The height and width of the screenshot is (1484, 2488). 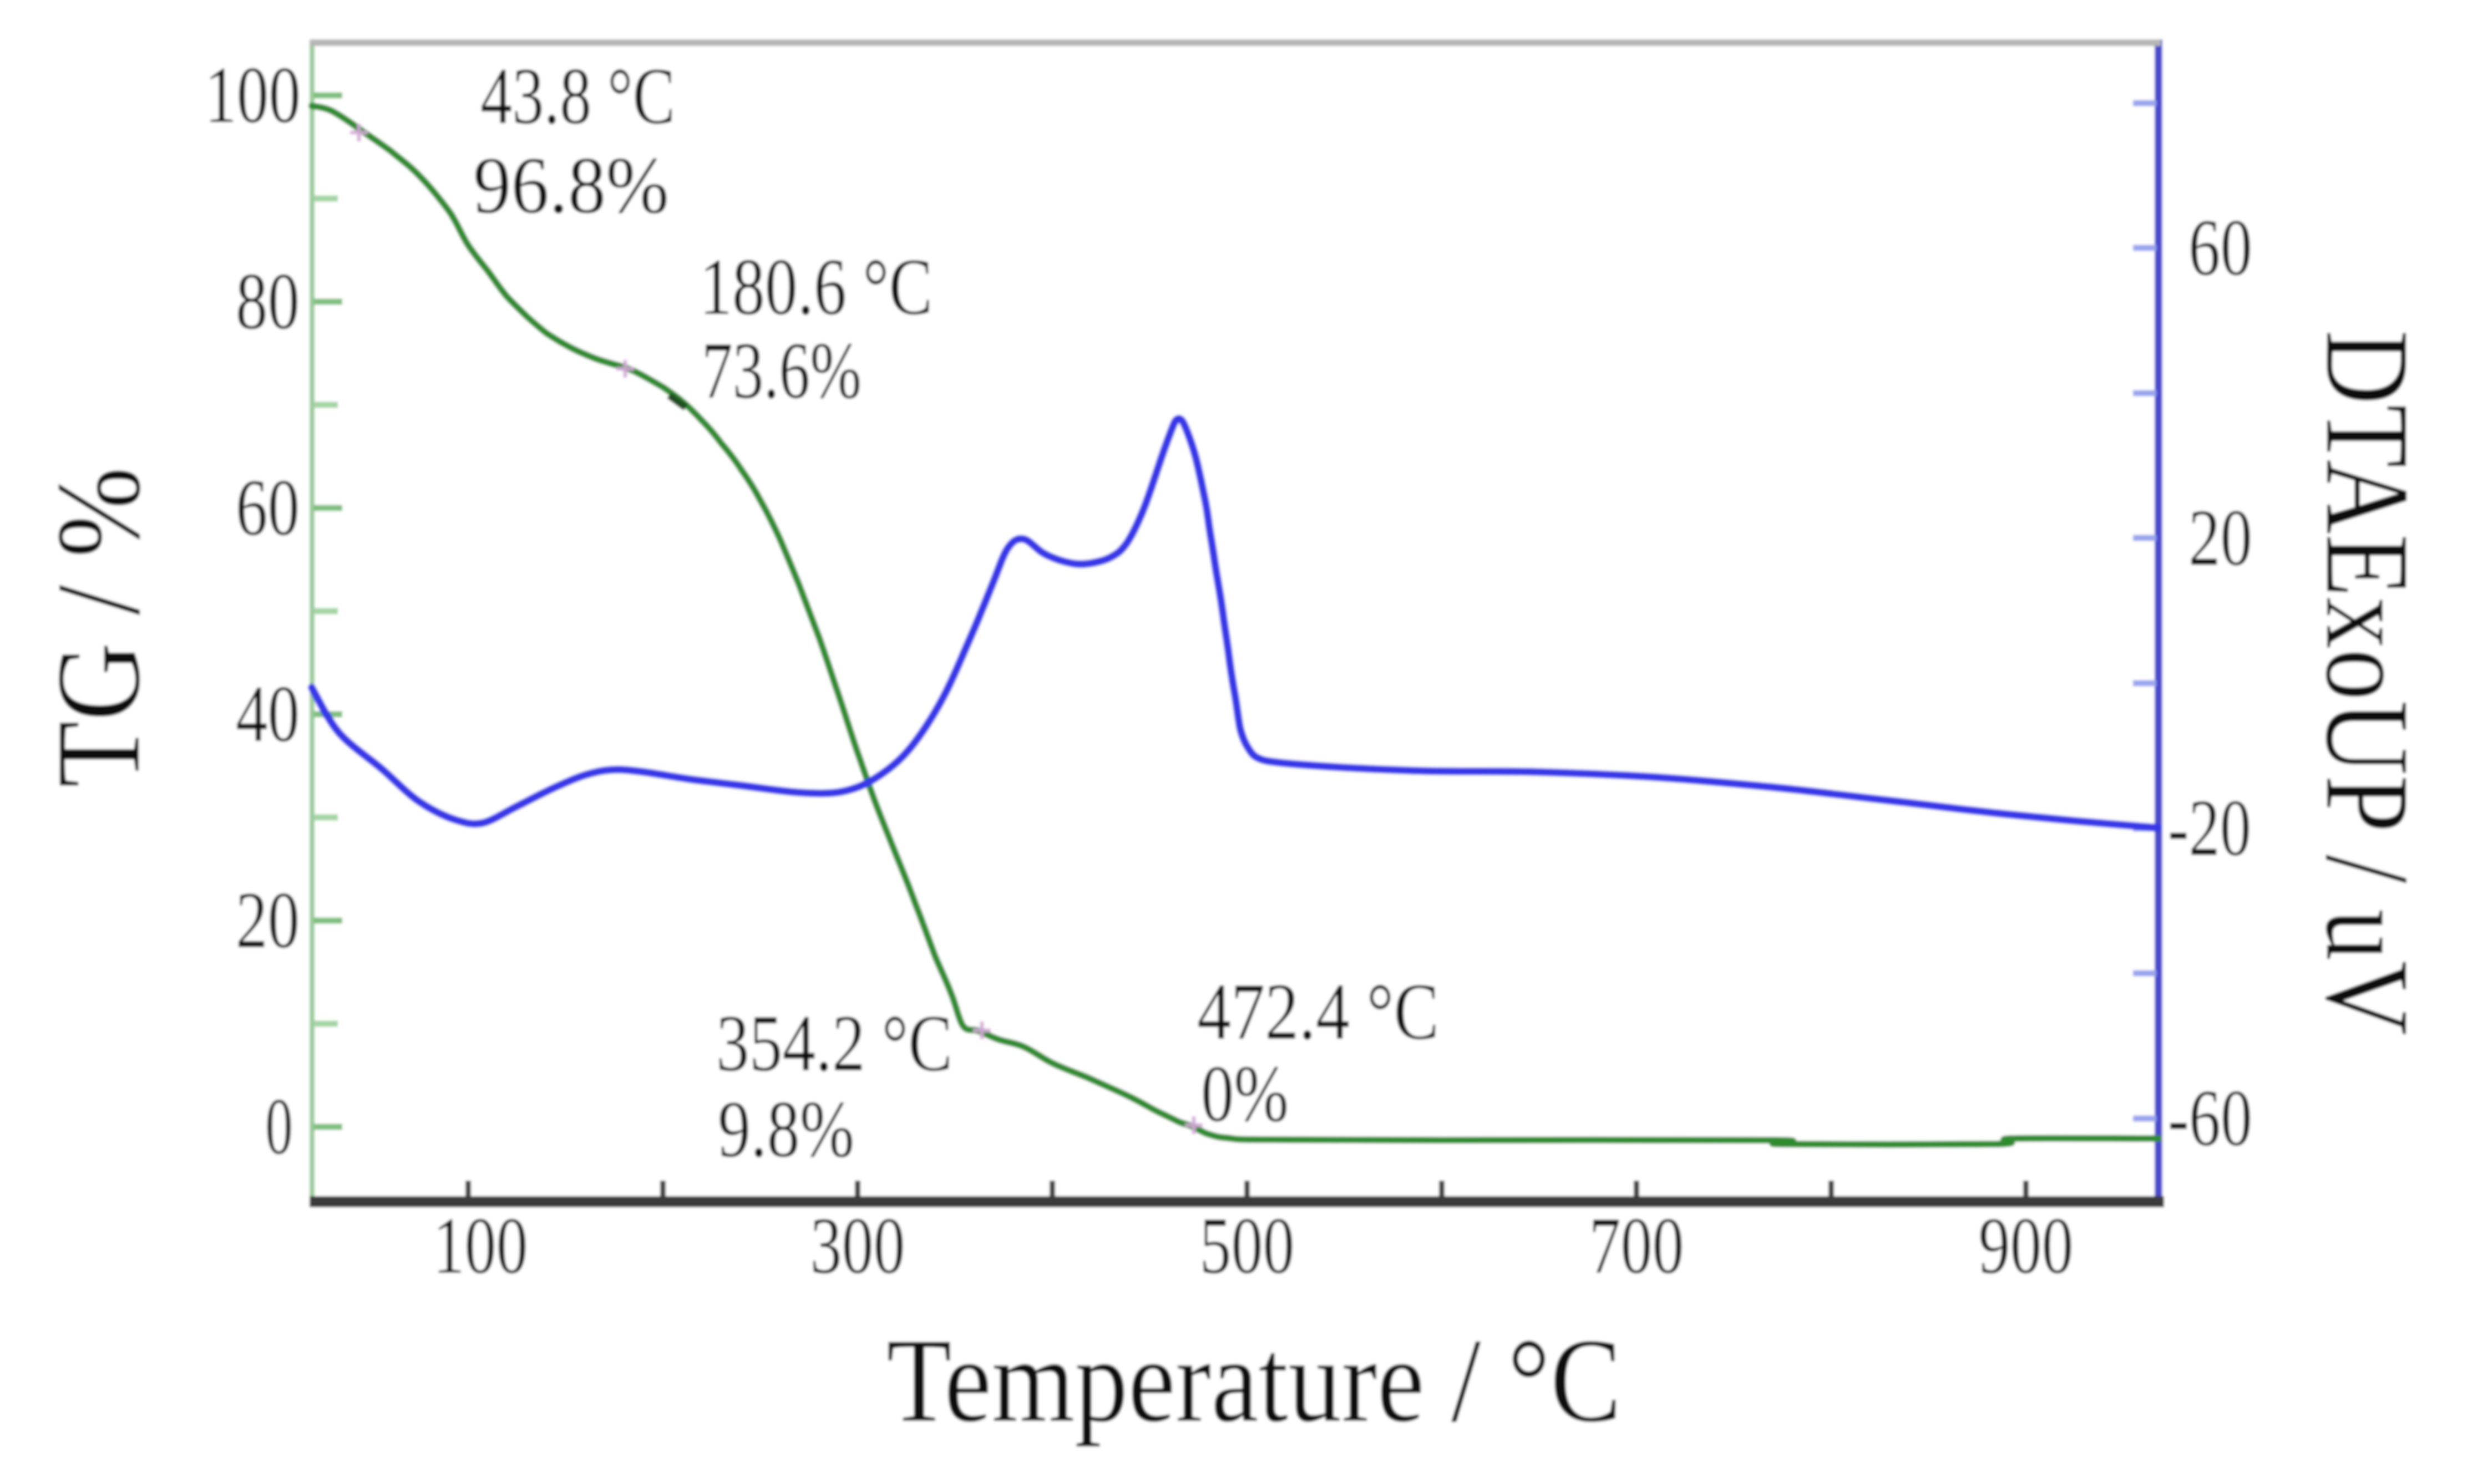 What do you see at coordinates (2367, 682) in the screenshot?
I see `svg-text: DTAExoUP / uV` at bounding box center [2367, 682].